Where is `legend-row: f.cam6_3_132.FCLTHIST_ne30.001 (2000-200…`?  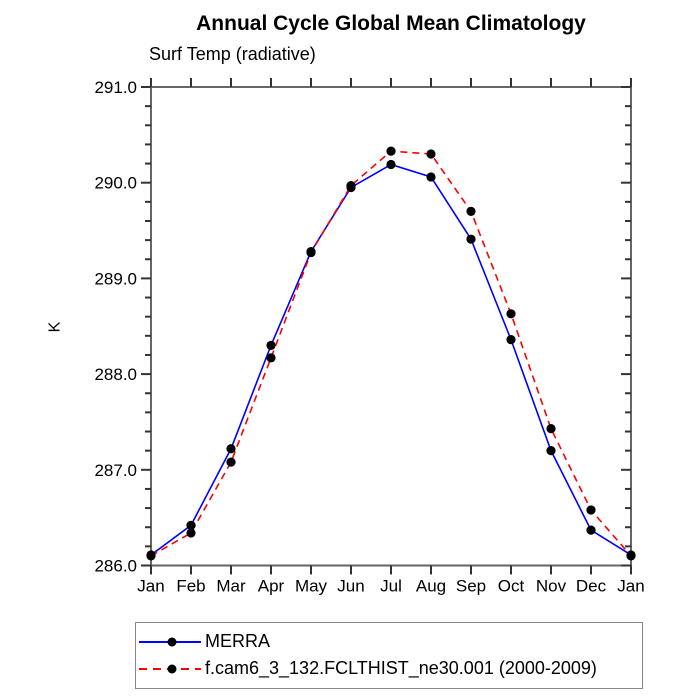
legend-row: f.cam6_3_132.FCLTHIST_ne30.001 (2000-200… is located at coordinates (389, 668).